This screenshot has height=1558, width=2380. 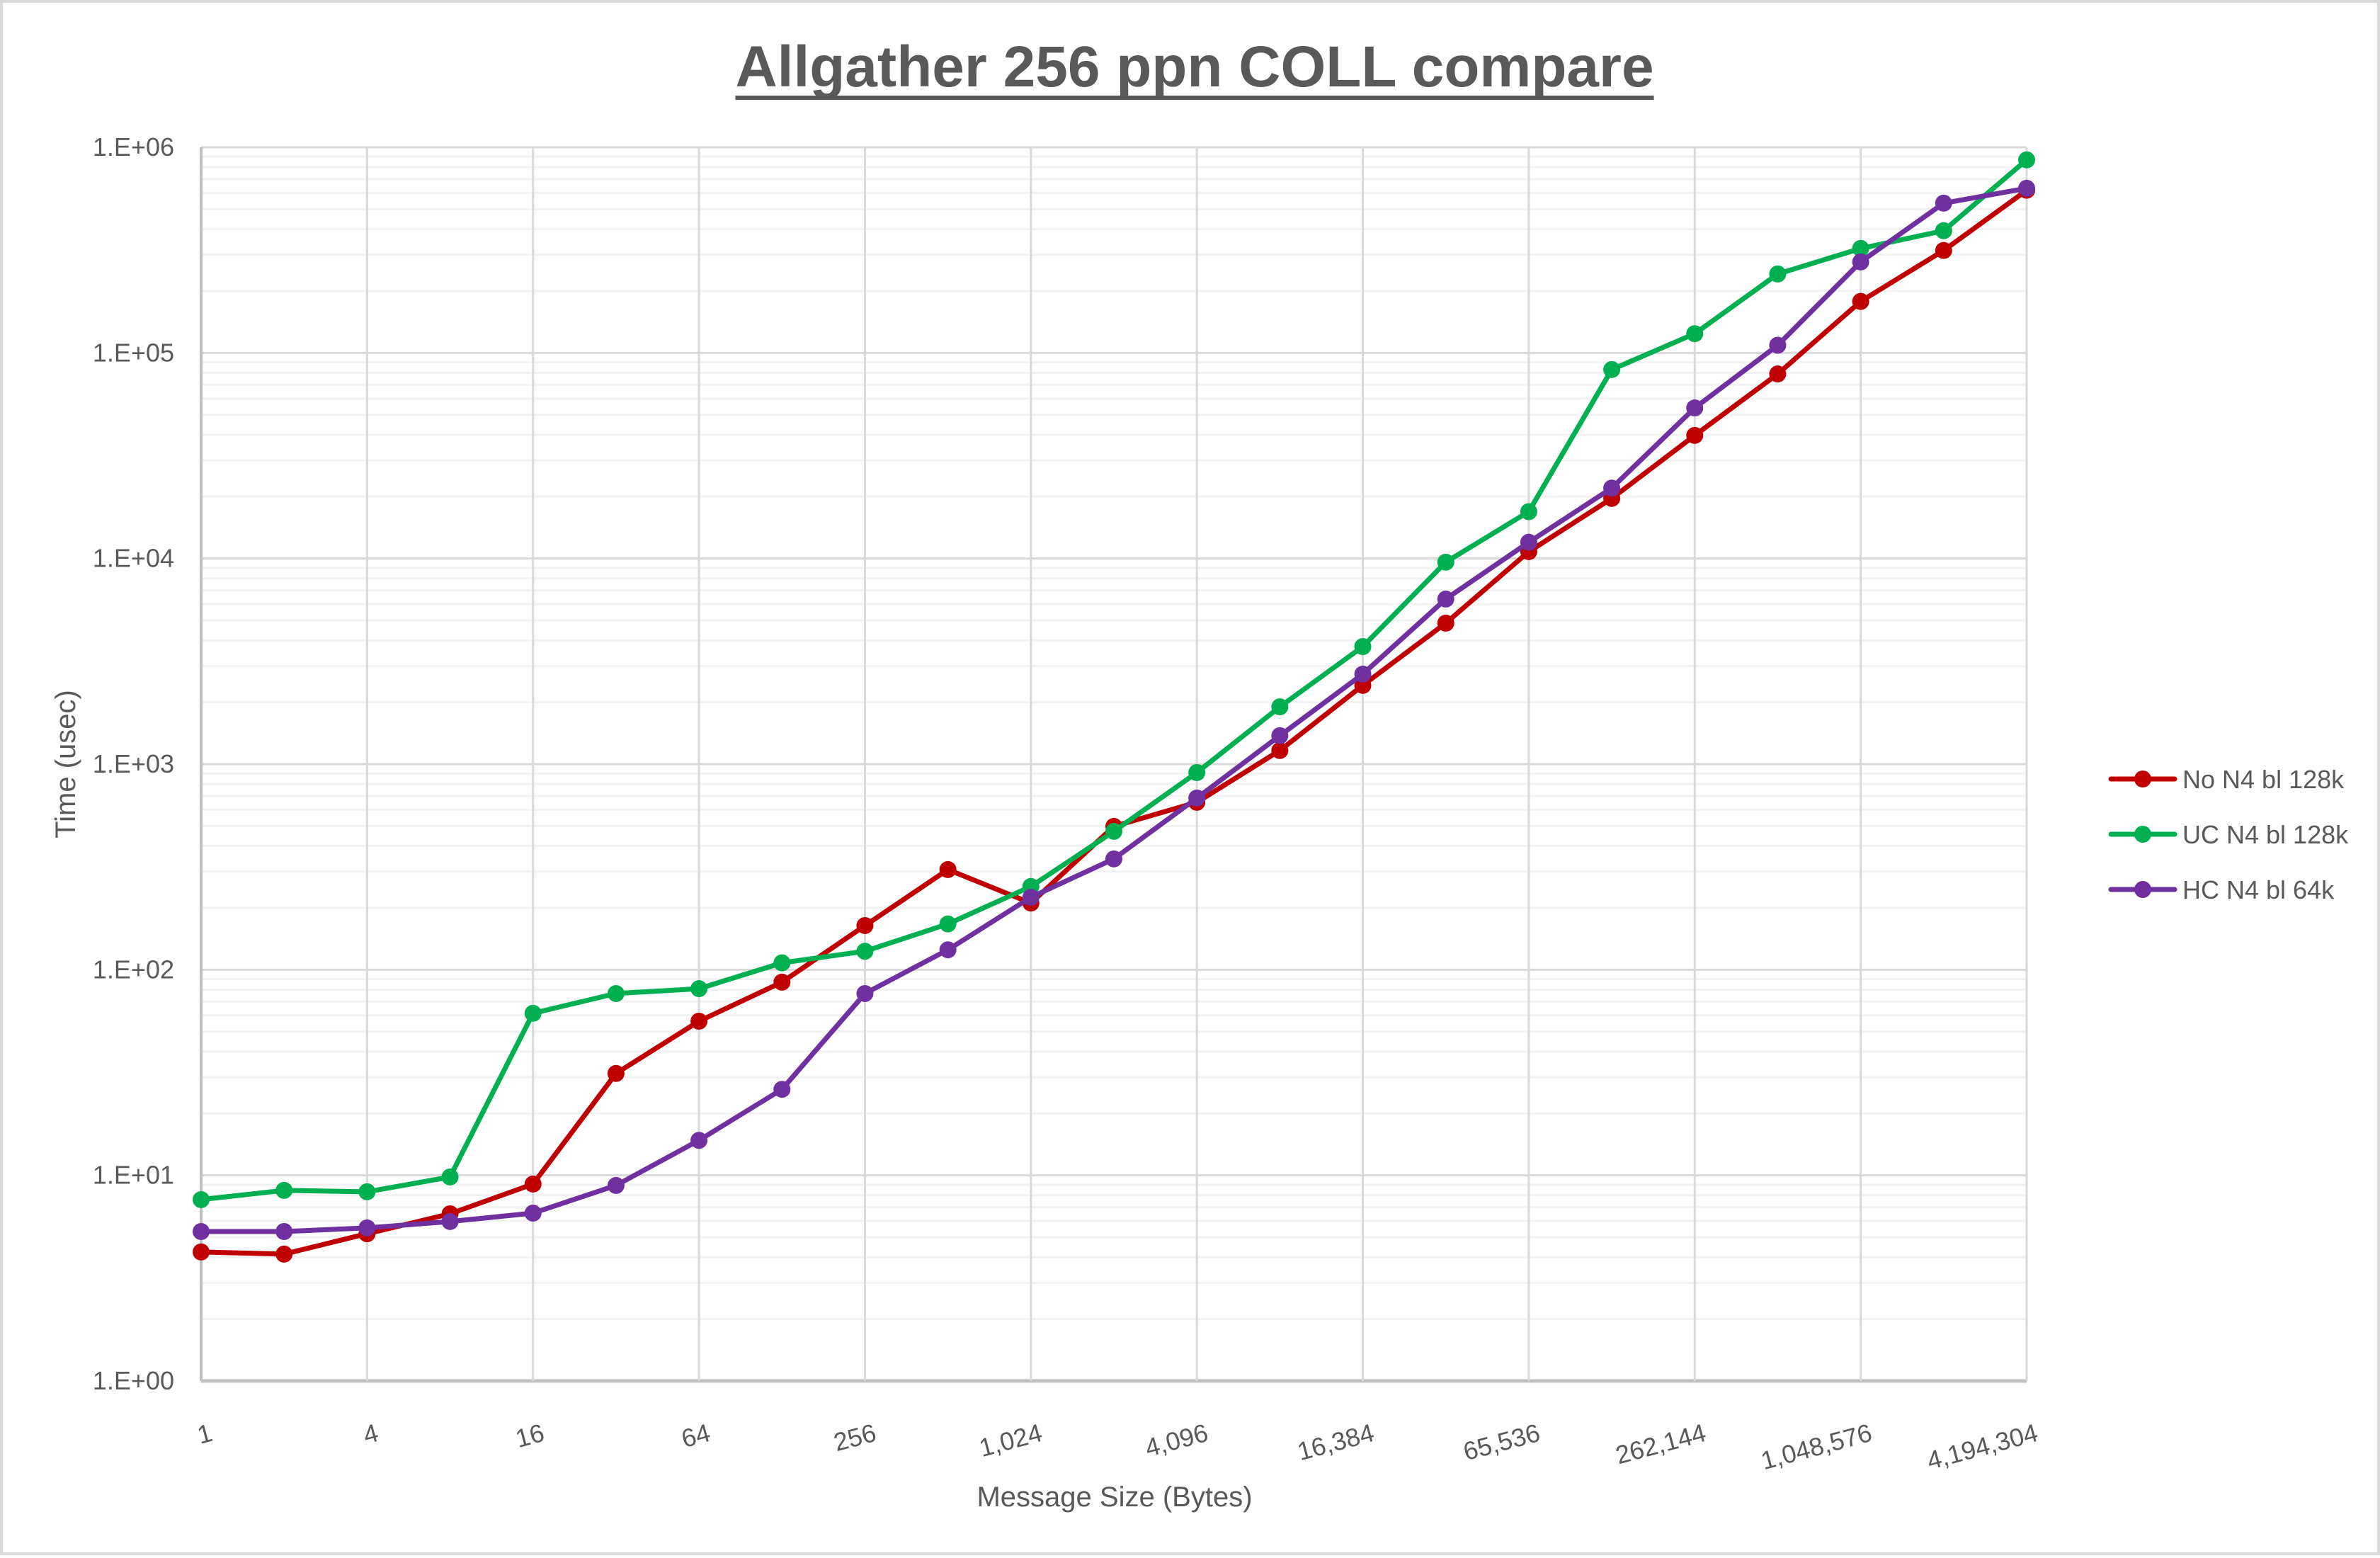 I want to click on x-tick-label: 4,096, so click(x=1177, y=1440).